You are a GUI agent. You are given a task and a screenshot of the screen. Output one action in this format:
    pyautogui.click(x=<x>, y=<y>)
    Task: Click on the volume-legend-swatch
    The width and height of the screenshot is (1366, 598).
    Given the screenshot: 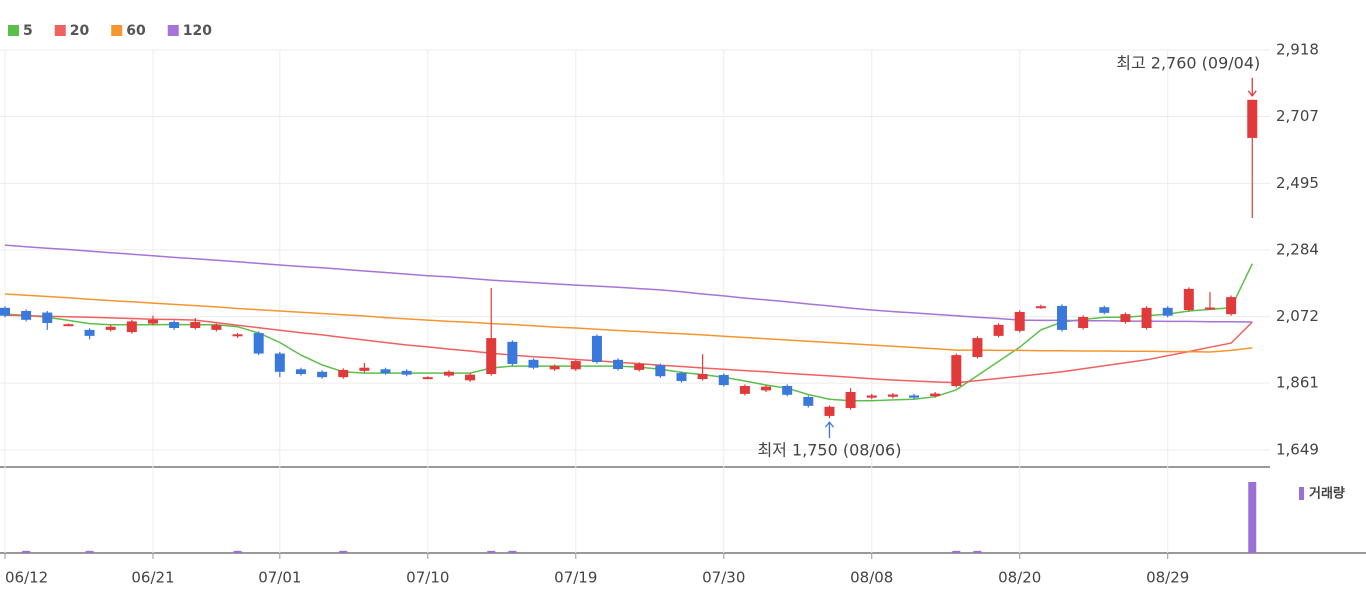 What is the action you would take?
    pyautogui.click(x=1301, y=493)
    